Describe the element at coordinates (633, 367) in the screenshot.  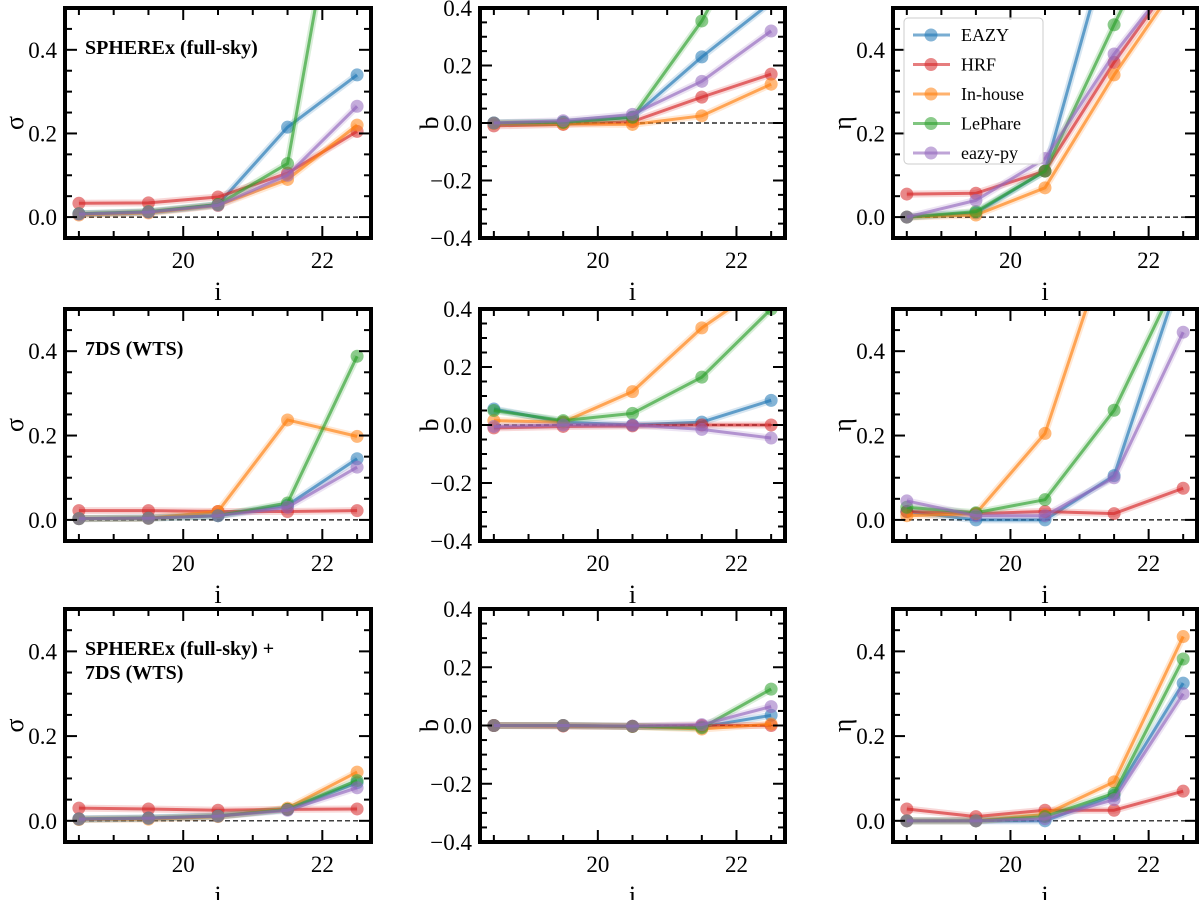
I see `error-band-lephare` at that location.